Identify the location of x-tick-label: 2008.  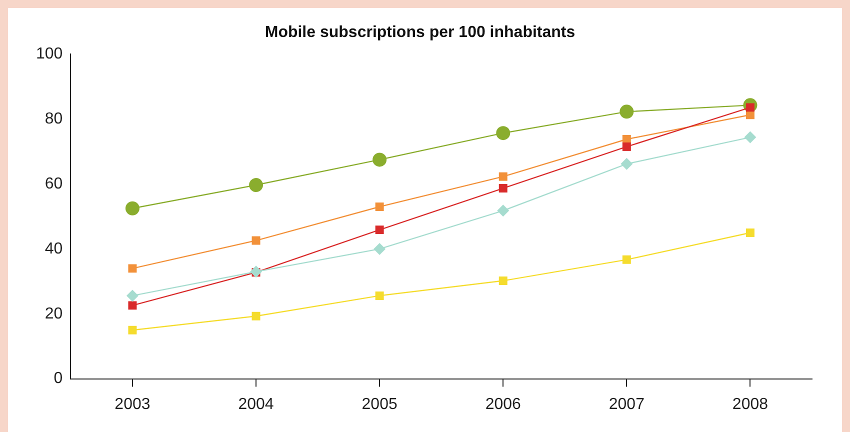
(750, 404).